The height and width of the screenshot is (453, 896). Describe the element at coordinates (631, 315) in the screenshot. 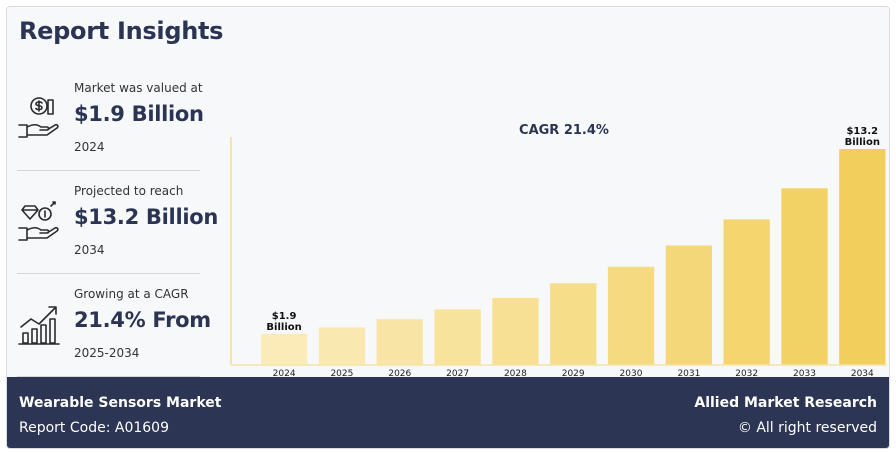

I see `bar-2030` at that location.